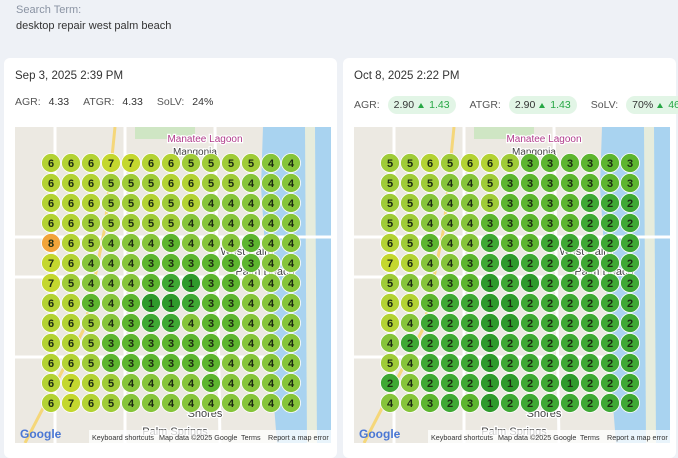  What do you see at coordinates (660, 105) in the screenshot?
I see `up-arrow` at bounding box center [660, 105].